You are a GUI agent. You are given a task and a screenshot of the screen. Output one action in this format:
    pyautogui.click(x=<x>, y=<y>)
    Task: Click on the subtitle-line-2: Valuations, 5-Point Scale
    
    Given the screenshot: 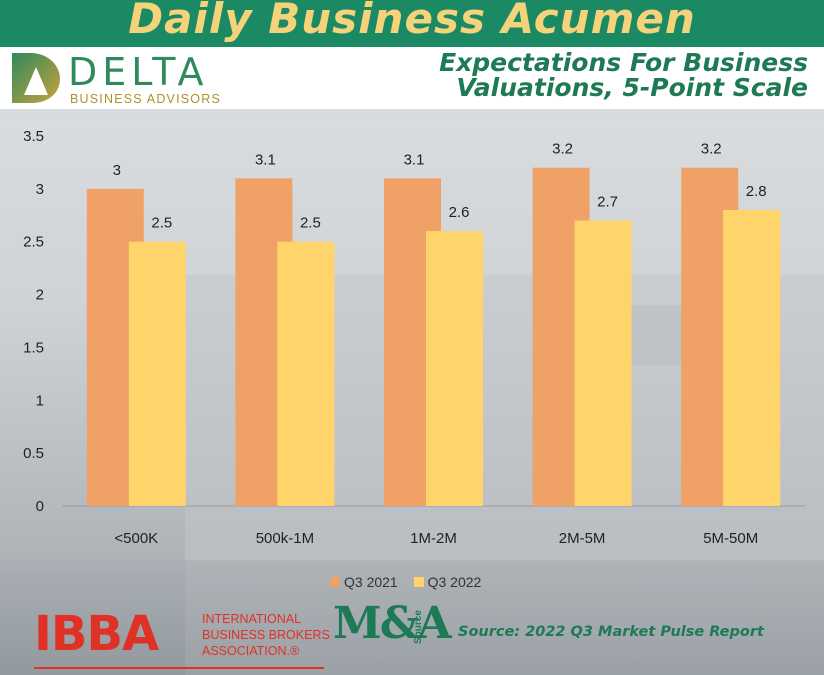 What is the action you would take?
    pyautogui.click(x=632, y=87)
    